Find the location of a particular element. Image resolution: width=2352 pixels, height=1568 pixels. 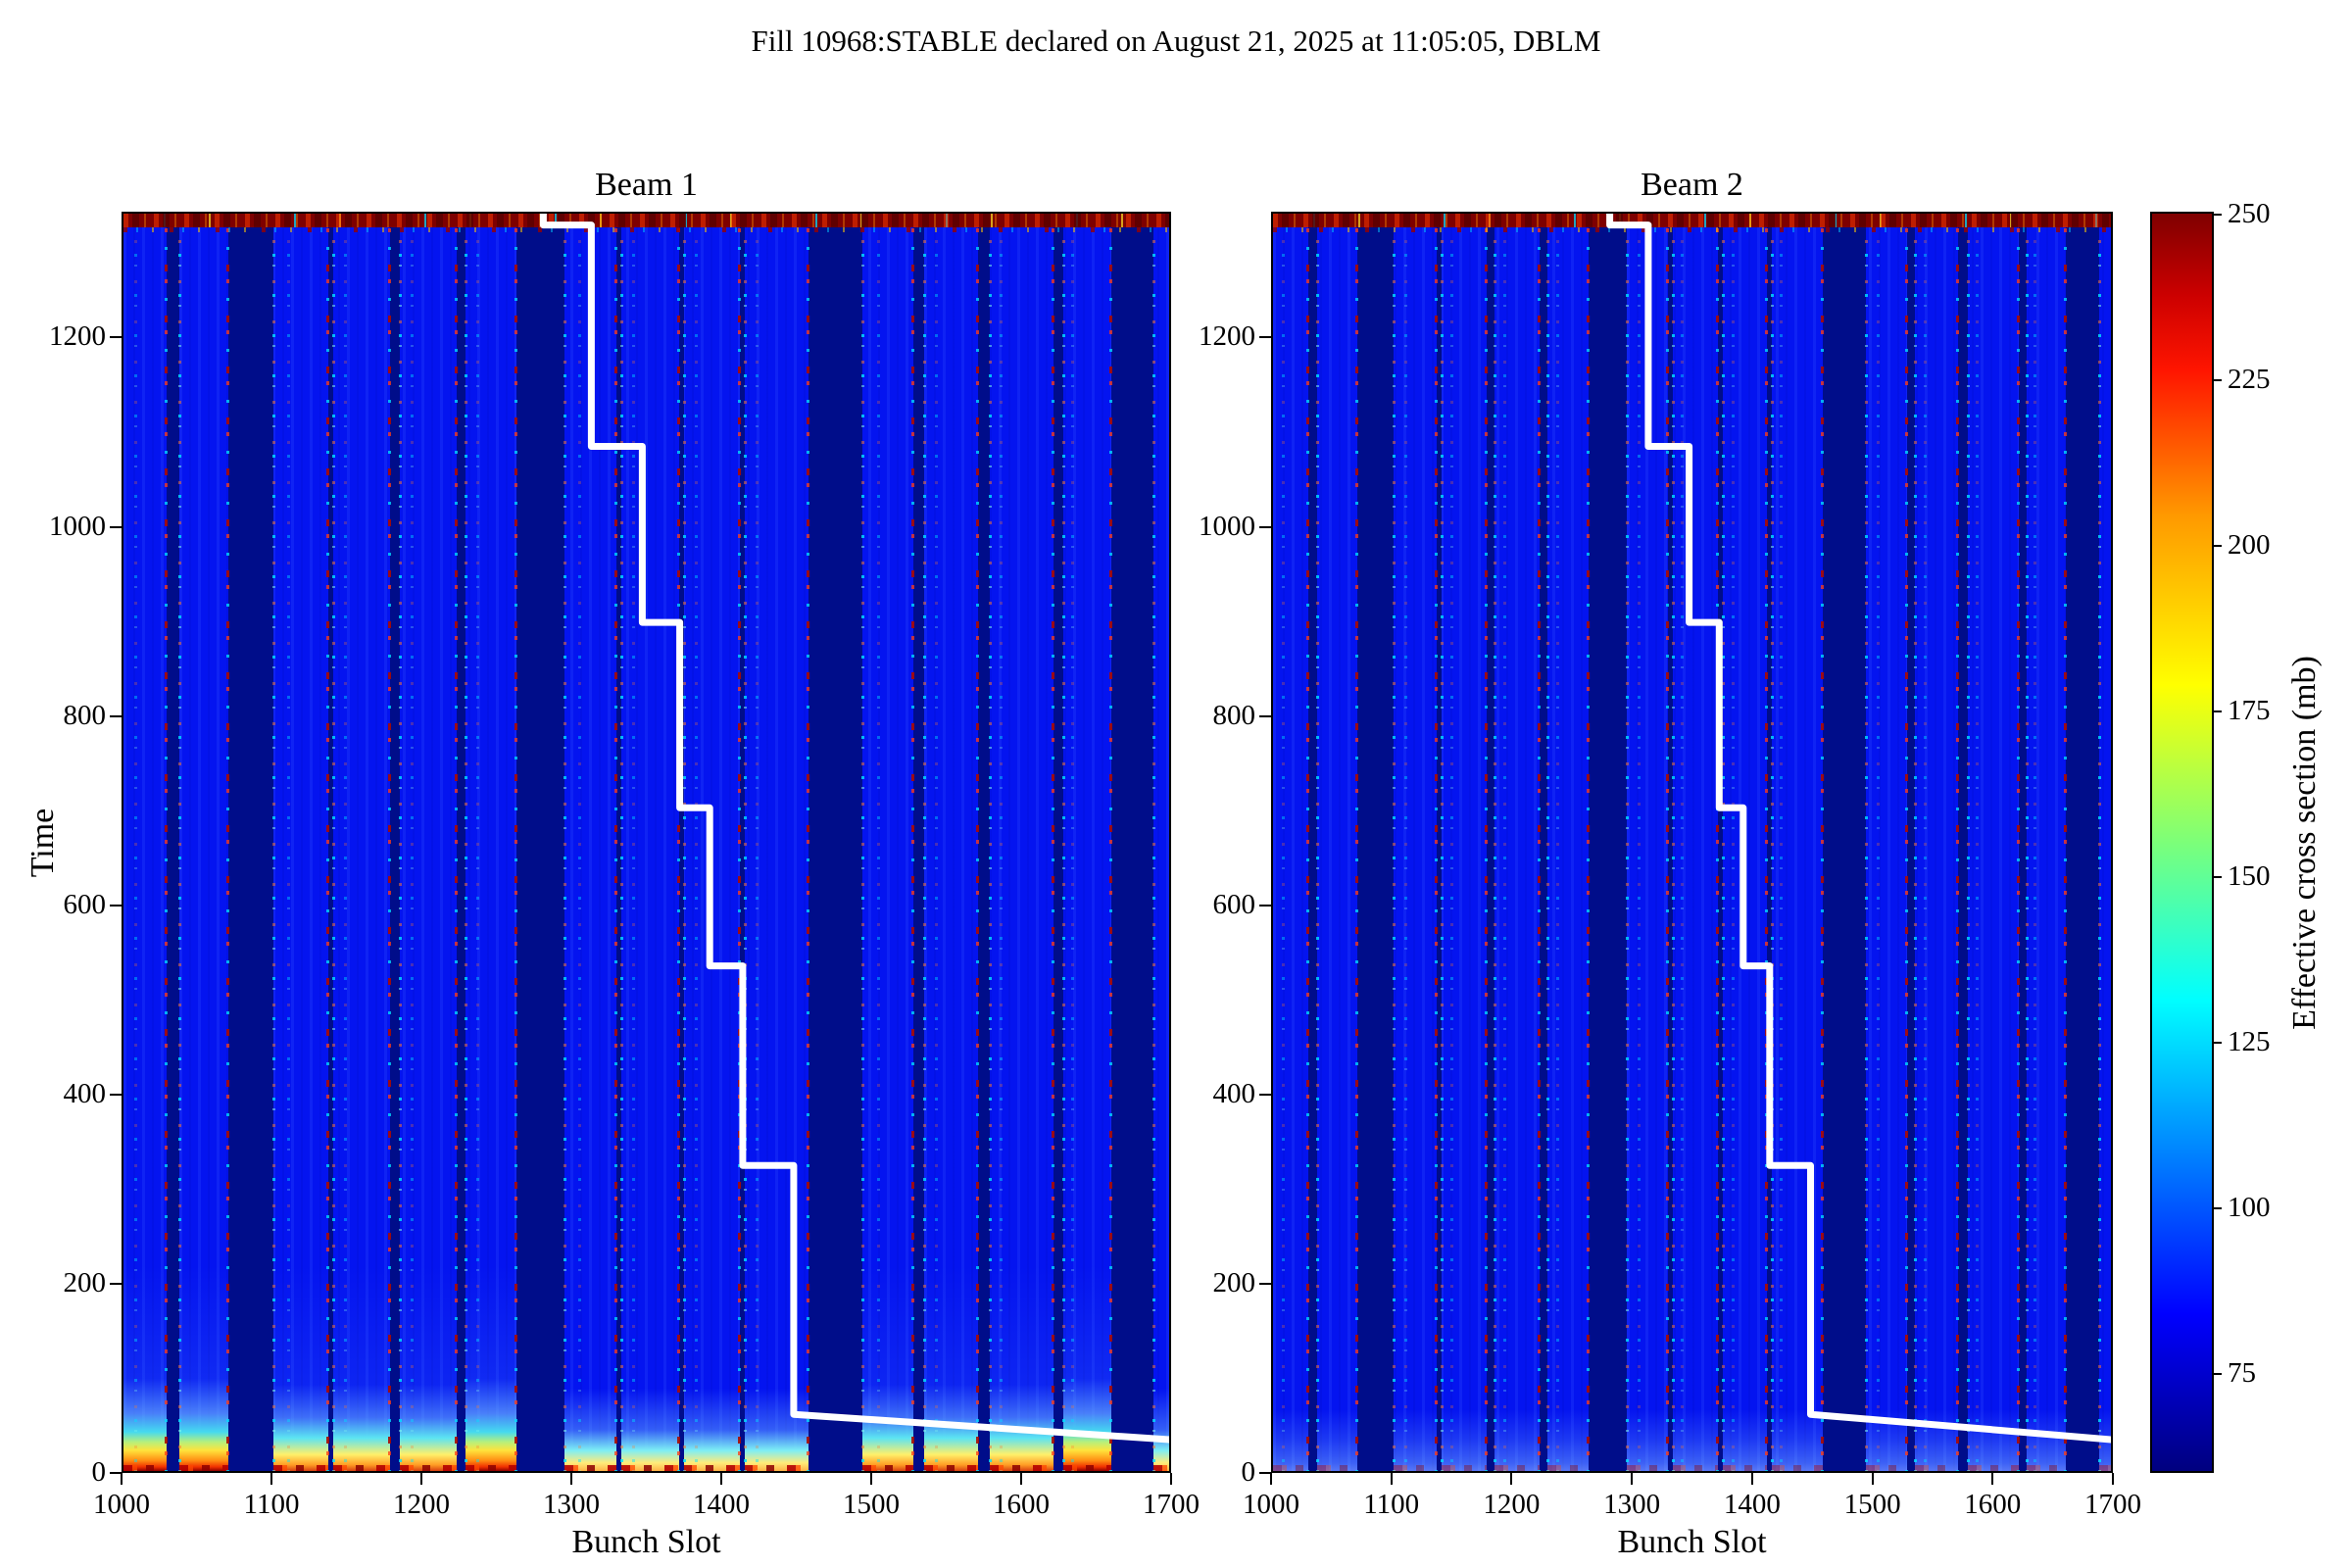

x-axis-label-beam1: Bunch Slot is located at coordinates (646, 1542).